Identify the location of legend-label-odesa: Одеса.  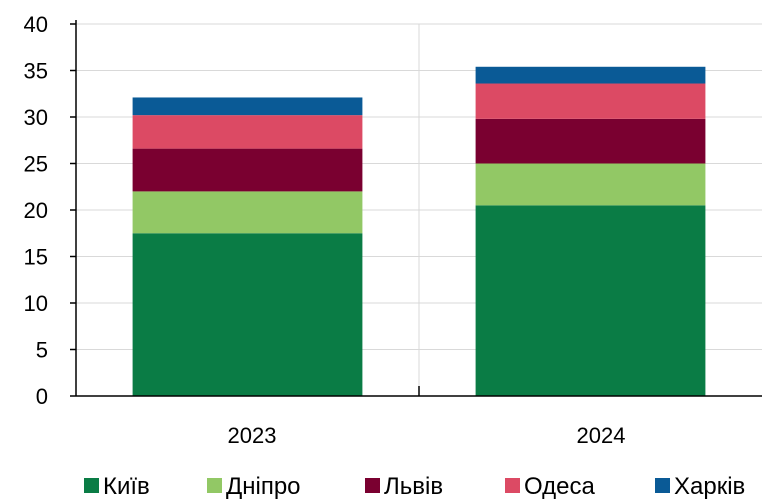
(559, 486).